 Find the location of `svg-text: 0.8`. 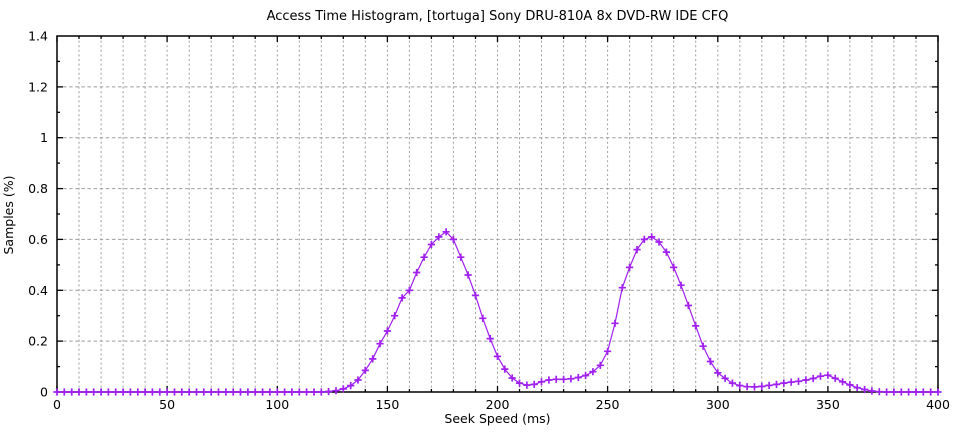

svg-text: 0.8 is located at coordinates (38, 188).